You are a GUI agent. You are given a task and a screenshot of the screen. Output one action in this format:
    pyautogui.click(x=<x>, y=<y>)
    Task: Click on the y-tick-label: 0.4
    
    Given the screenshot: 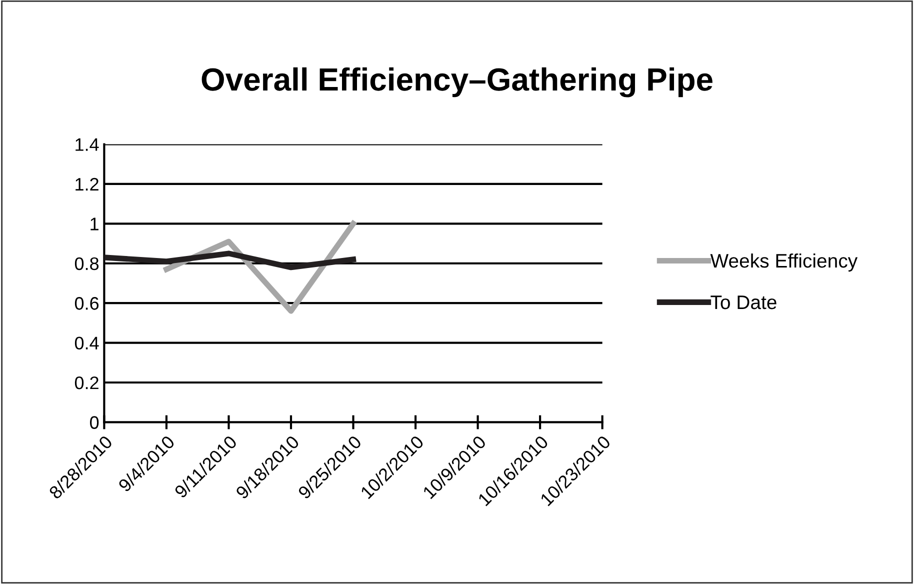 What is the action you would take?
    pyautogui.click(x=86, y=343)
    